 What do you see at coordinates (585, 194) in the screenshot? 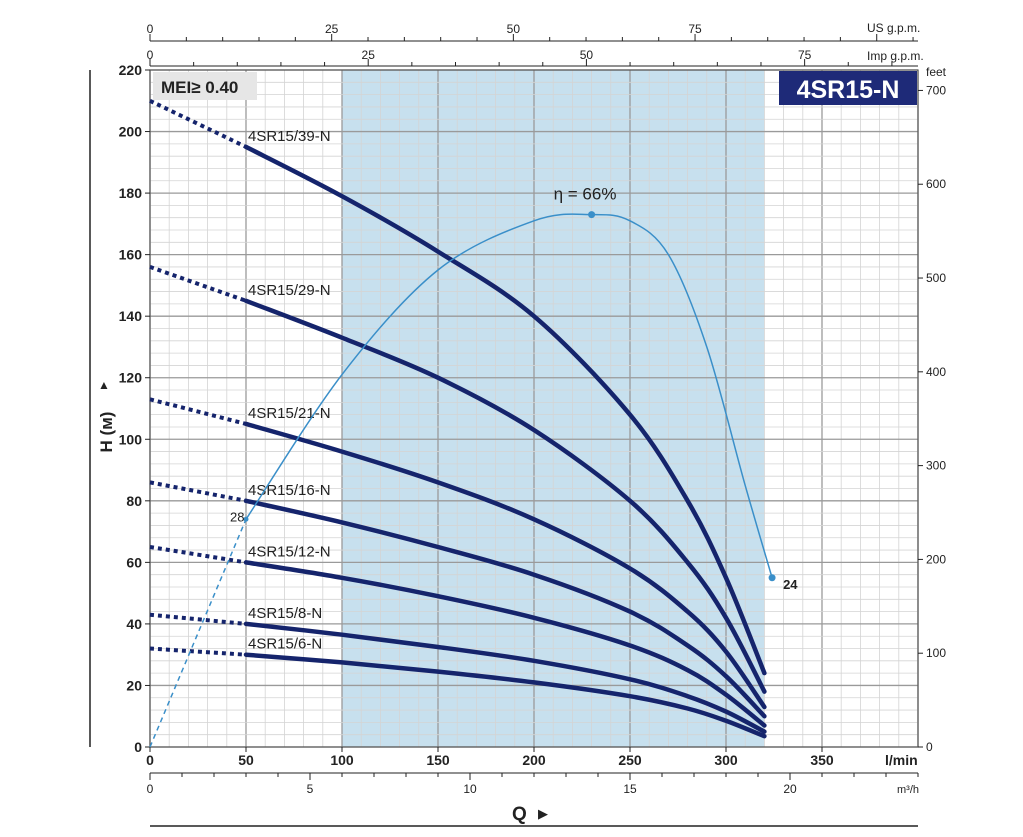
I see `efficiency-peak-label: η = 66%` at bounding box center [585, 194].